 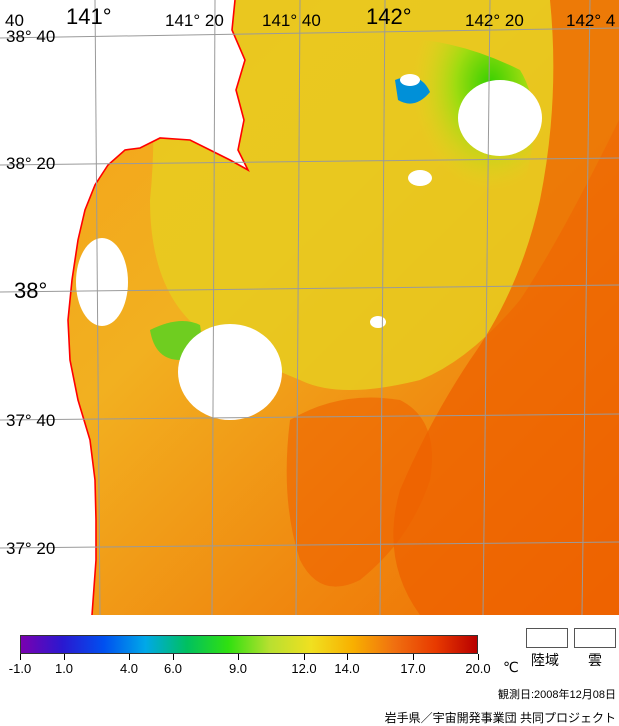 I want to click on temperature-unit: ℃, so click(x=511, y=667).